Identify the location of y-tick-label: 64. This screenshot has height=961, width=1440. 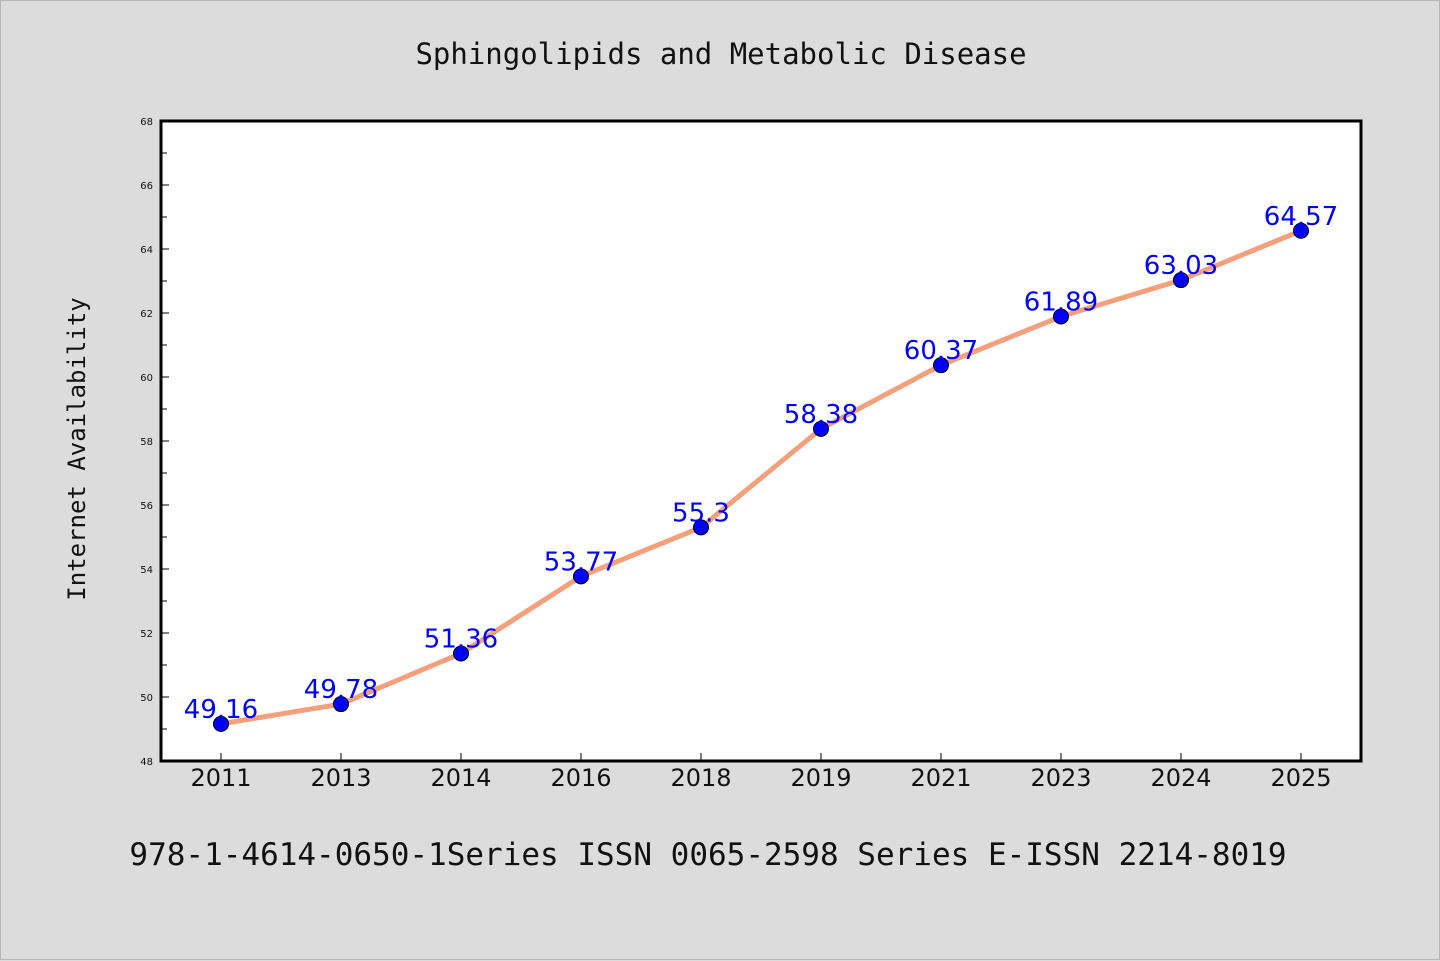
(146, 250).